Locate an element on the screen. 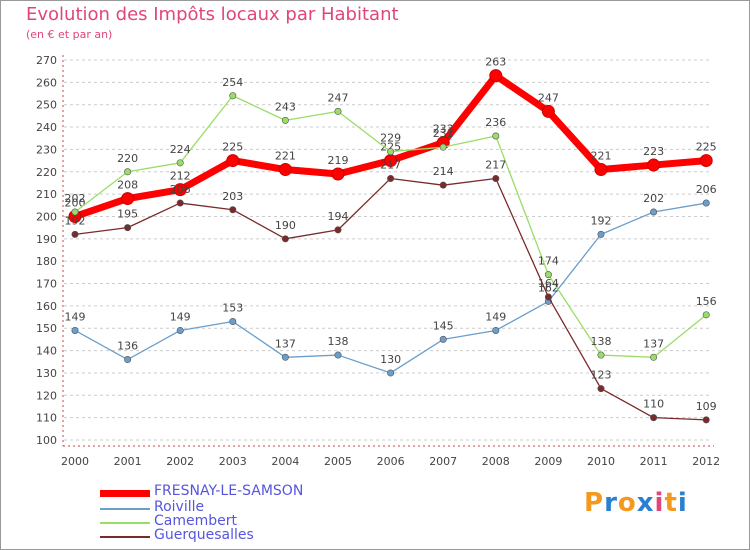  data-point-guerquesalles-2006 is located at coordinates (391, 178).